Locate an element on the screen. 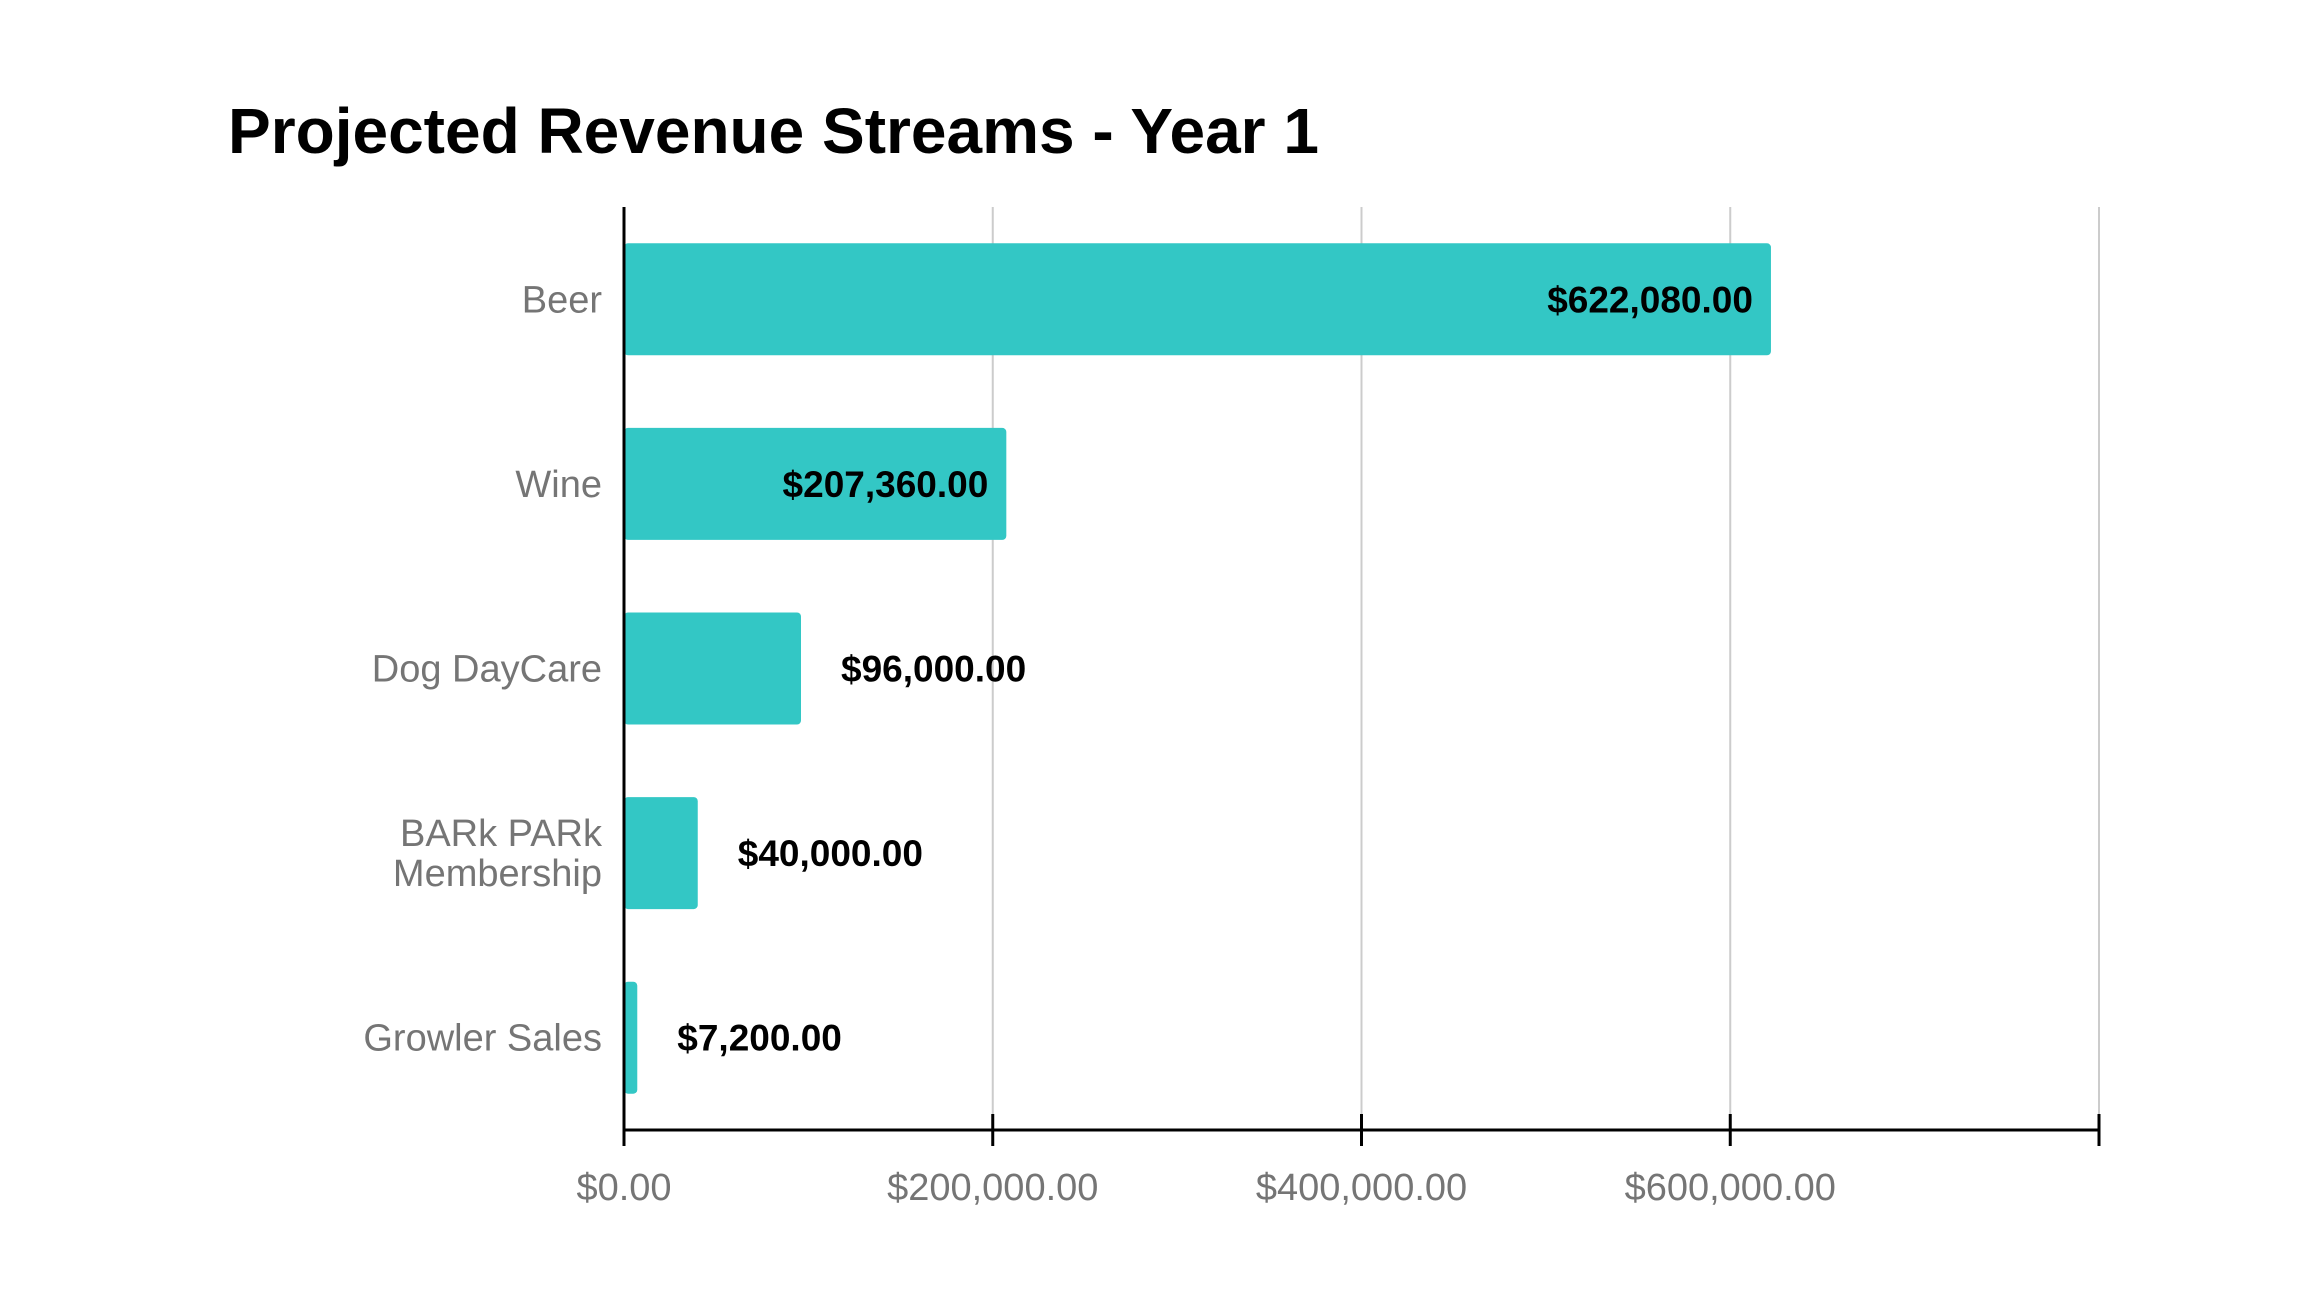 This screenshot has width=2300, height=1301. data-label: $7,200.00 is located at coordinates (759, 1038).